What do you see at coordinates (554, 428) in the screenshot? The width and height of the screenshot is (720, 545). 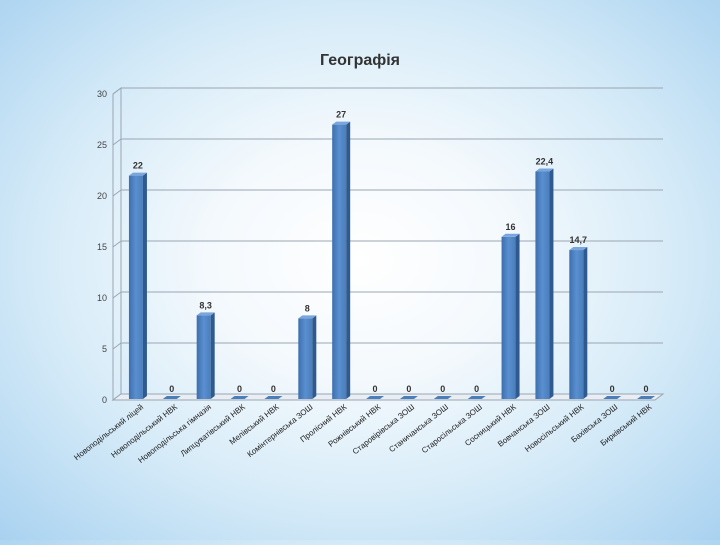 I see `category-label: Новосільський НВК` at bounding box center [554, 428].